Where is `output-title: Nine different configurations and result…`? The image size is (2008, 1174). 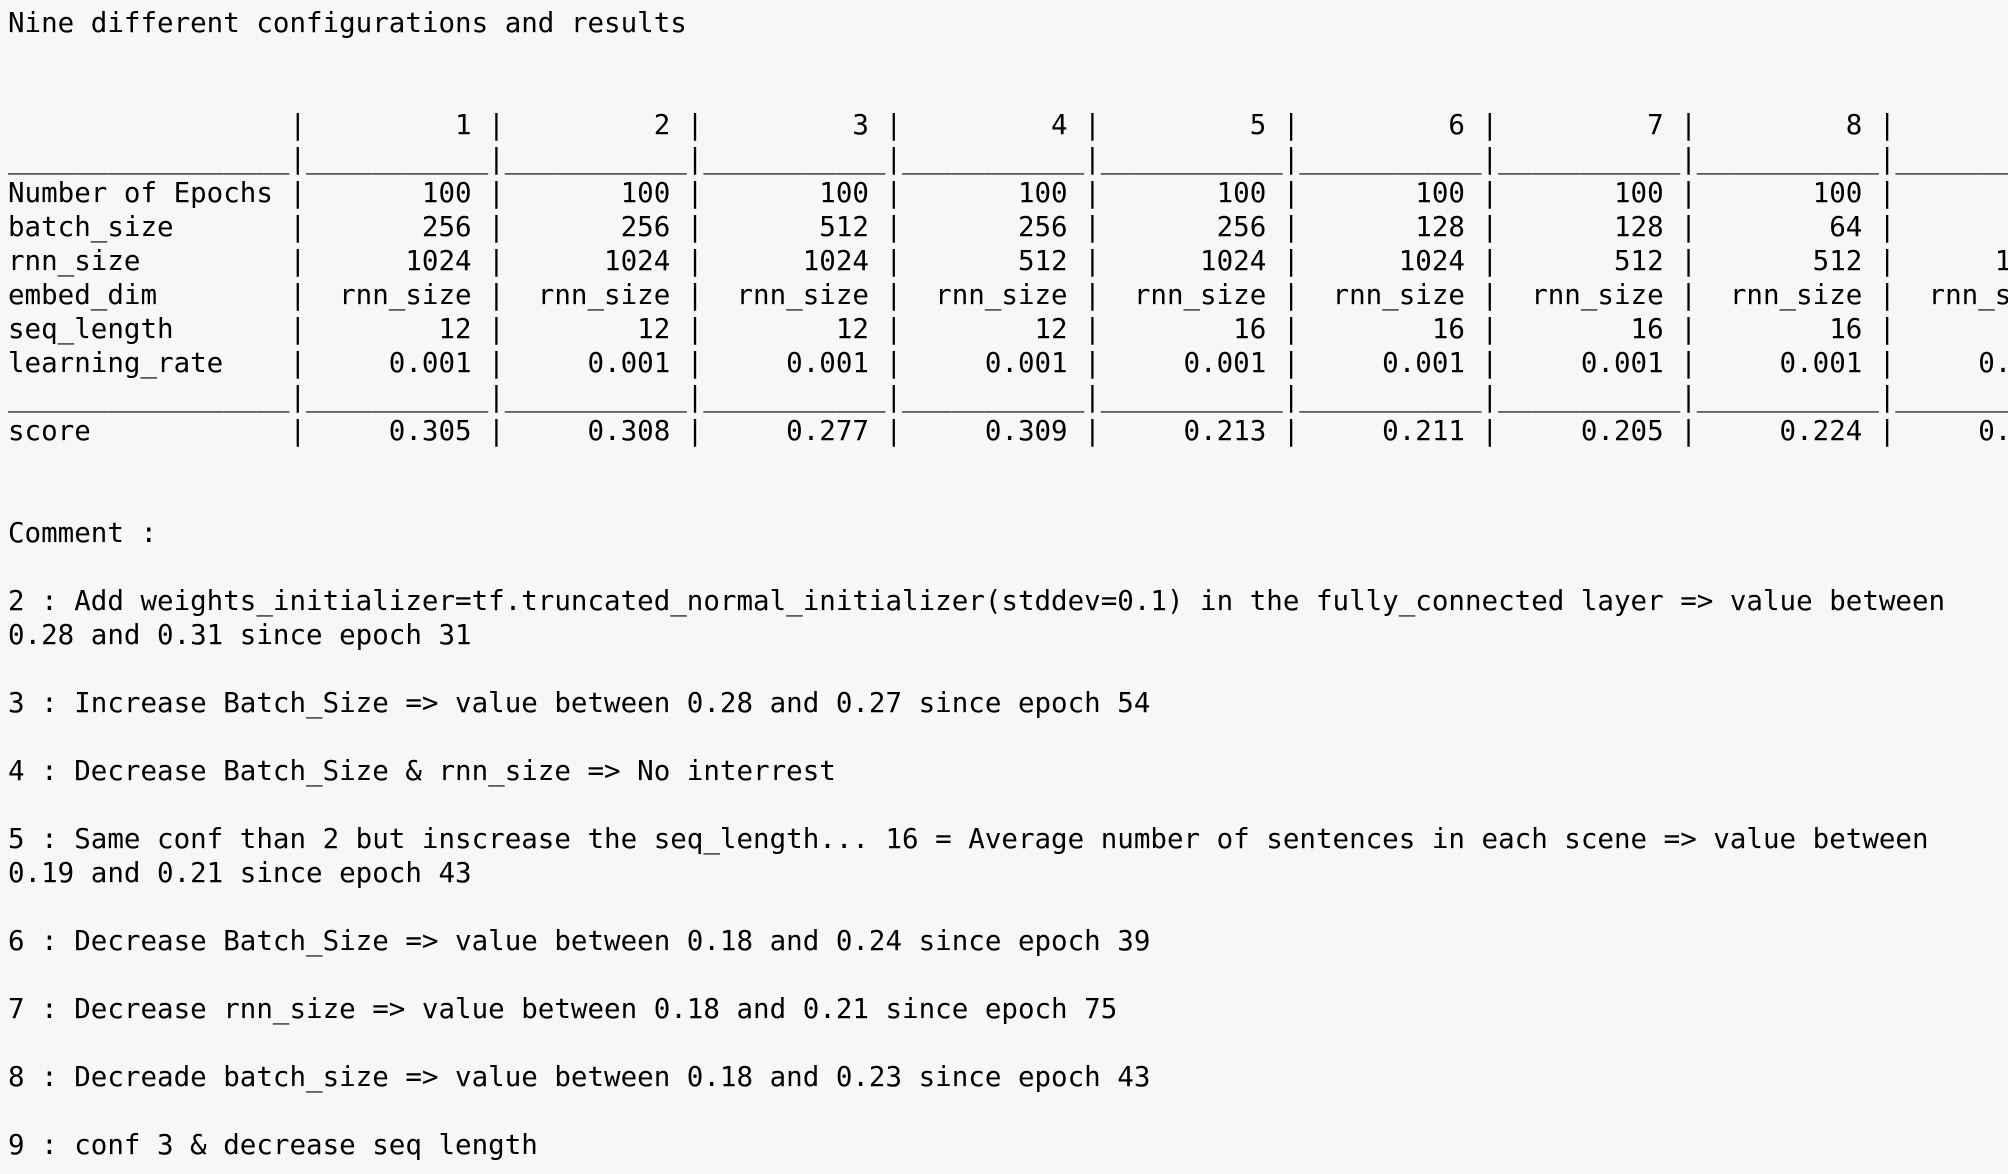
output-title: Nine different configurations and result… is located at coordinates (347, 23).